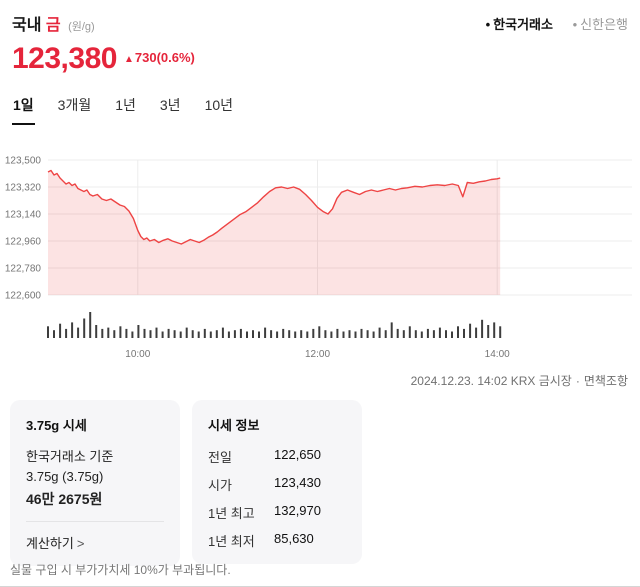 The width and height of the screenshot is (640, 587). I want to click on unit-price-value: 46만 2675원, so click(64, 499).